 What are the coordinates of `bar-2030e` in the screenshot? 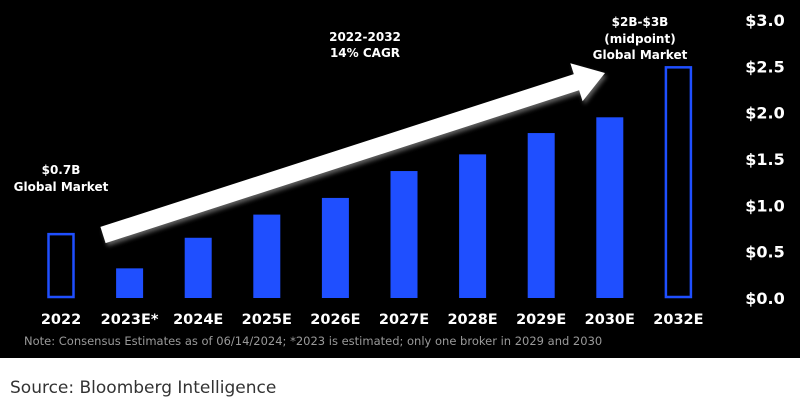 It's located at (610, 207).